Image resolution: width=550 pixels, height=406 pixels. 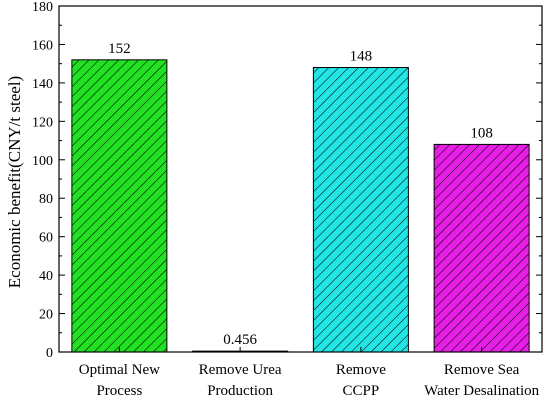 I want to click on value-label: 152, so click(x=119, y=49).